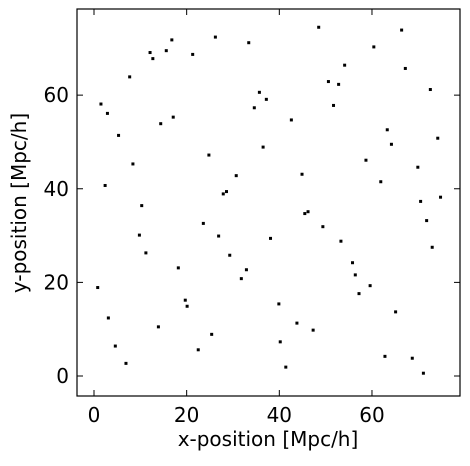  I want to click on y-axis-label: y-position [Mpc/h], so click(19, 203).